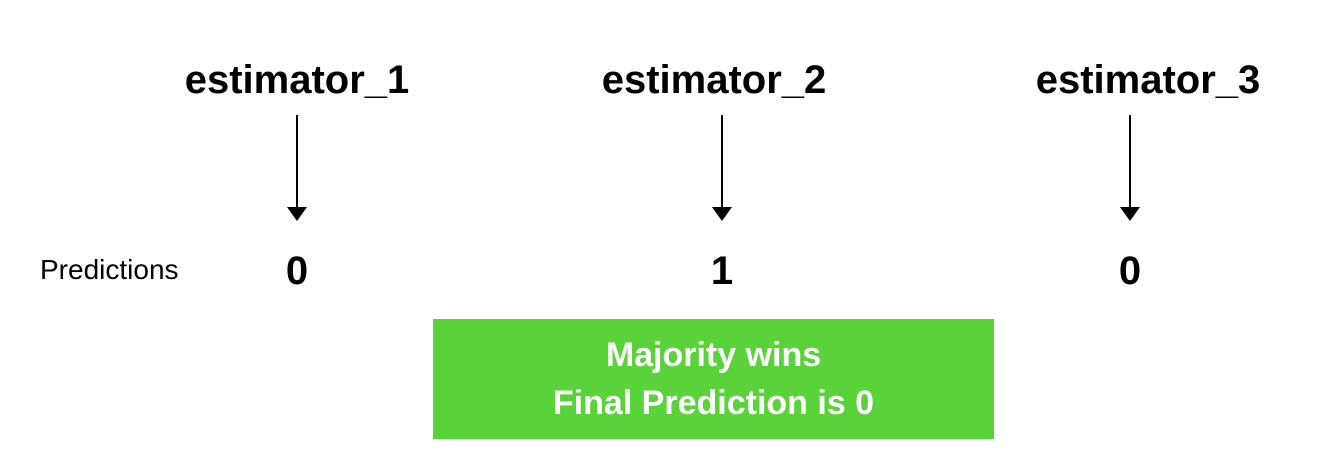 The image size is (1334, 476). What do you see at coordinates (297, 169) in the screenshot?
I see `estimator-1-arrow` at bounding box center [297, 169].